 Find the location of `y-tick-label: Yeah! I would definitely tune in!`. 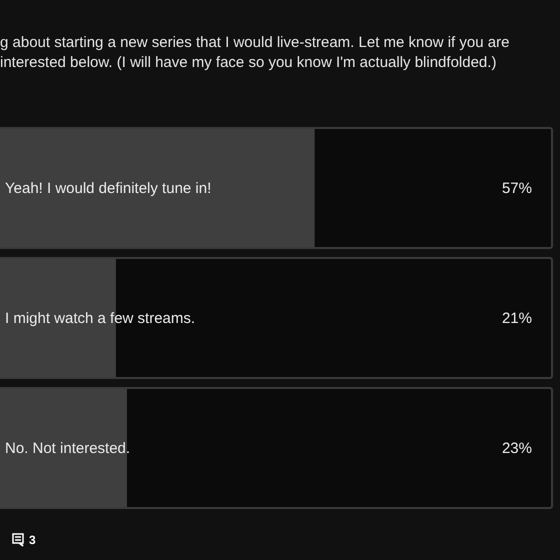

y-tick-label: Yeah! I would definitely tune in! is located at coordinates (108, 188).